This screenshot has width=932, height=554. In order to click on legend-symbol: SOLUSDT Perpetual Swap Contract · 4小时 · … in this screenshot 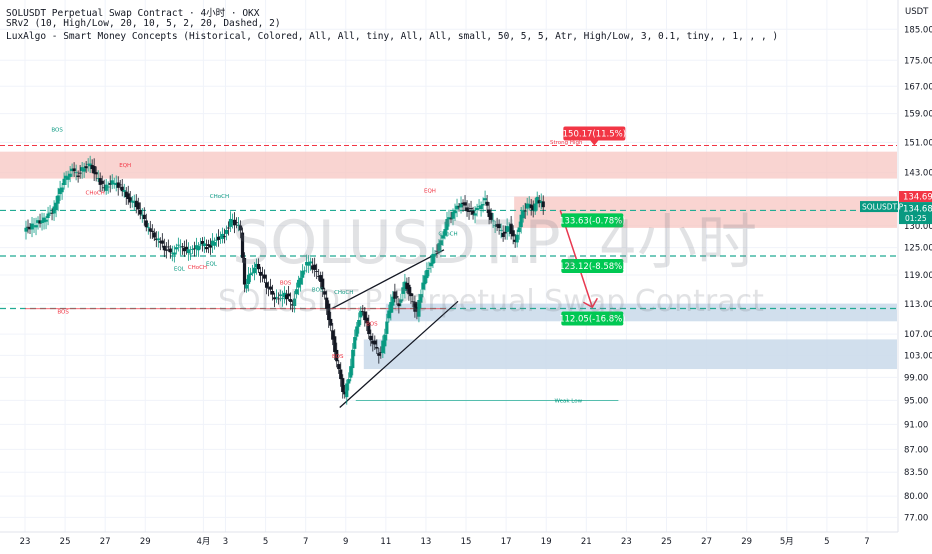, I will do `click(133, 13)`.